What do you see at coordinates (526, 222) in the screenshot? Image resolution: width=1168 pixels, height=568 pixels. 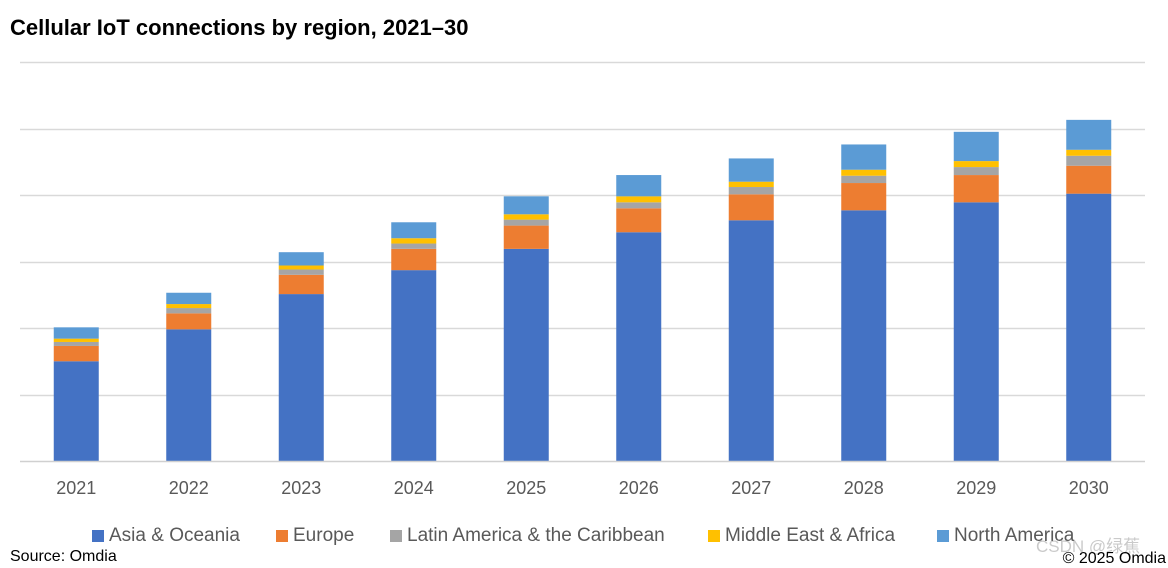 I see `bar-segment-2025-latin-america-the-caribbean` at bounding box center [526, 222].